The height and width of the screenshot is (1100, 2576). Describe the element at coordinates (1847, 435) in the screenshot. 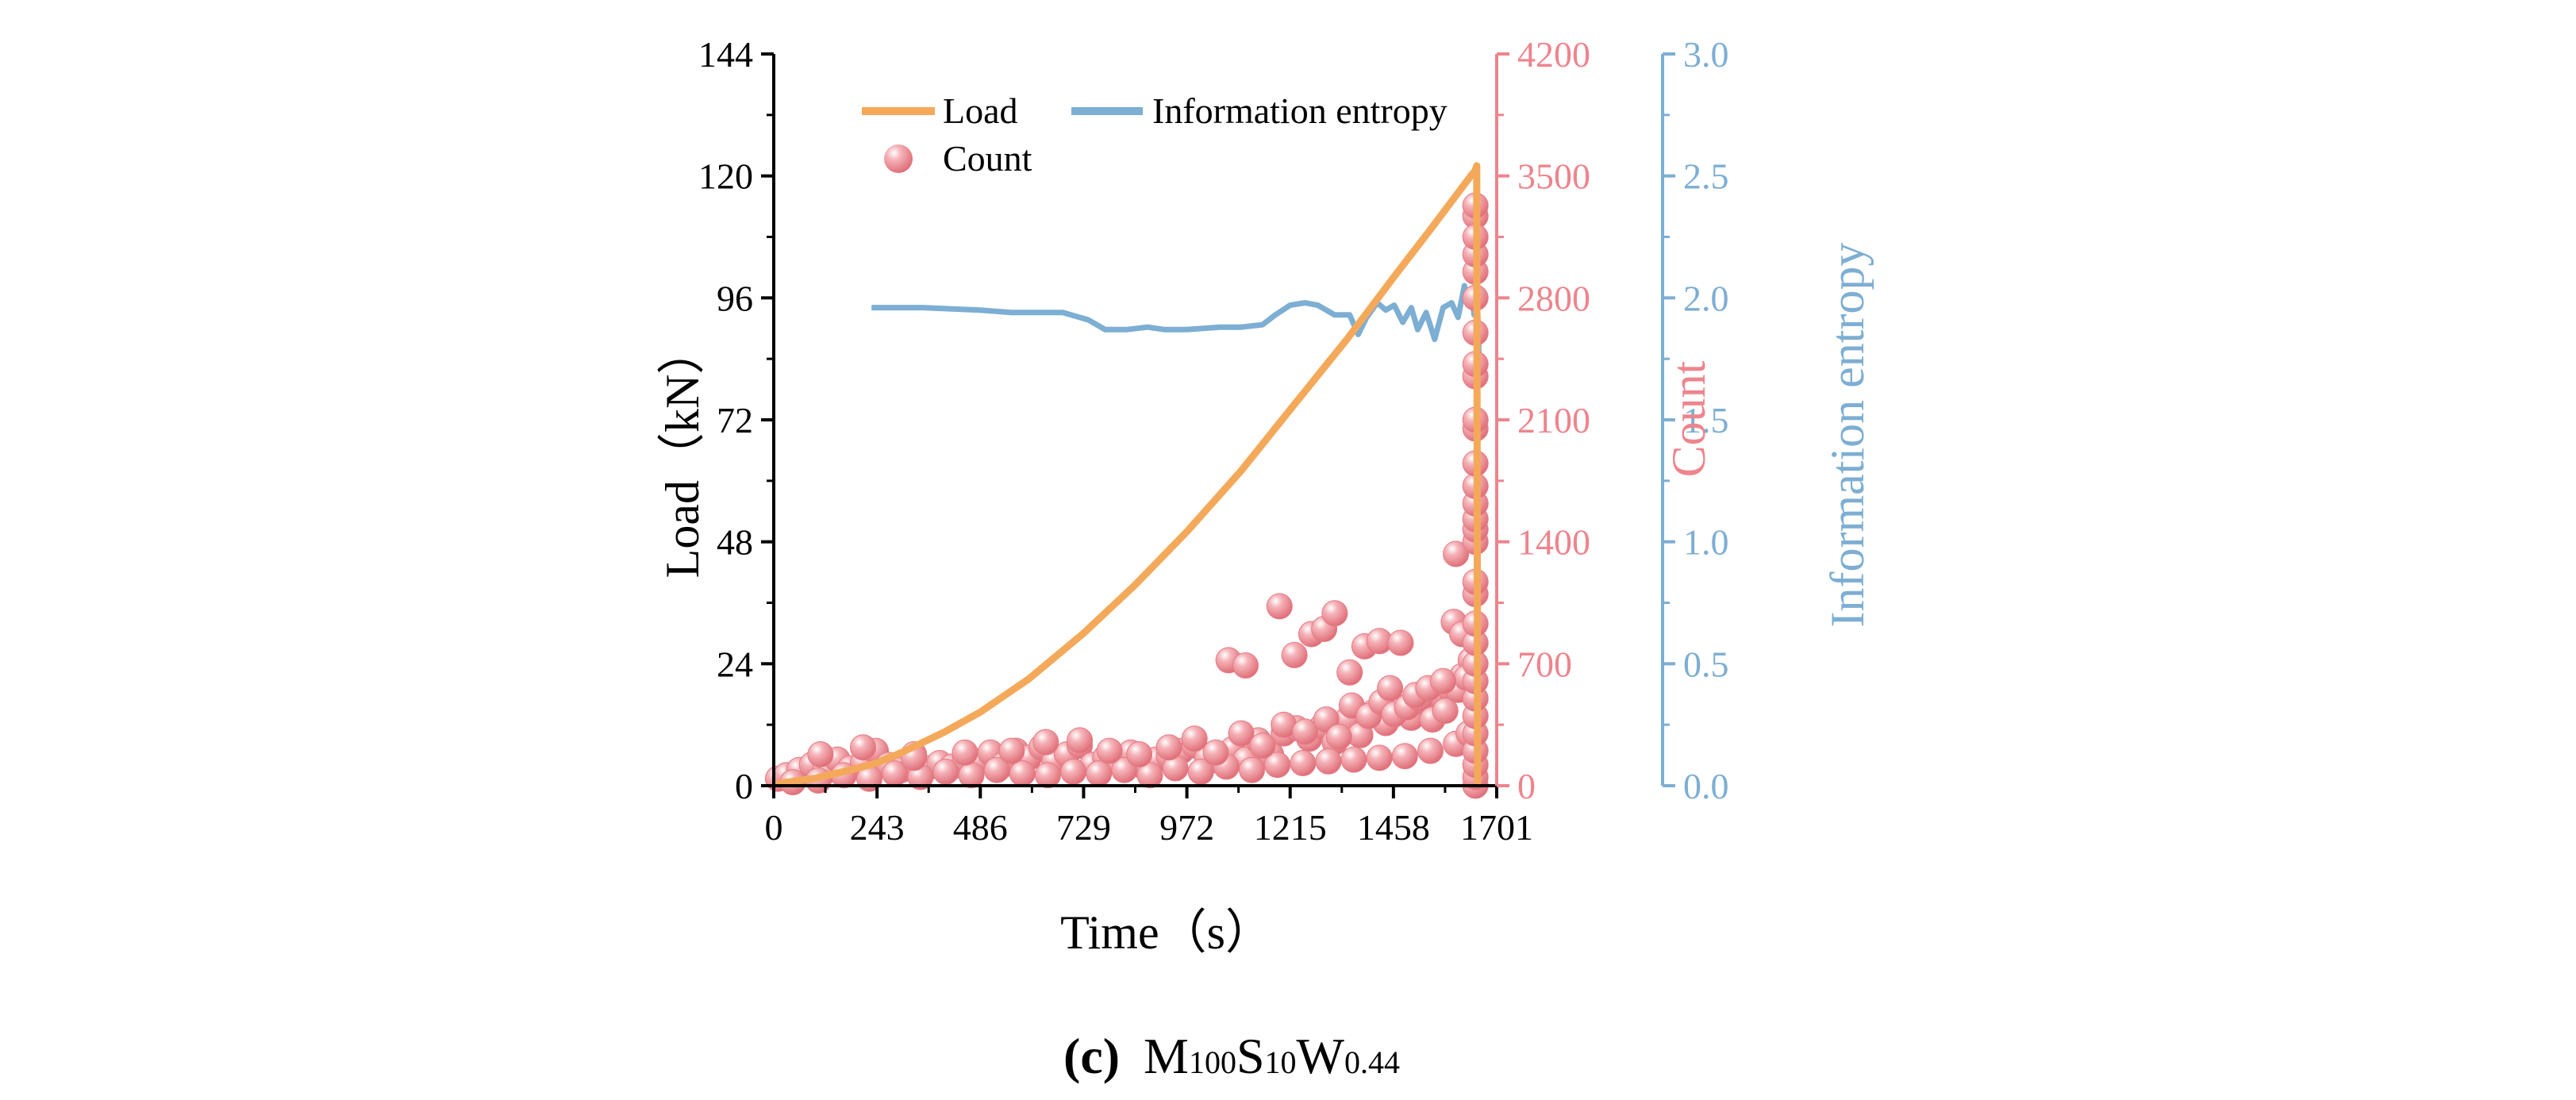

I see `entropy-axis-label: Information entropy` at that location.